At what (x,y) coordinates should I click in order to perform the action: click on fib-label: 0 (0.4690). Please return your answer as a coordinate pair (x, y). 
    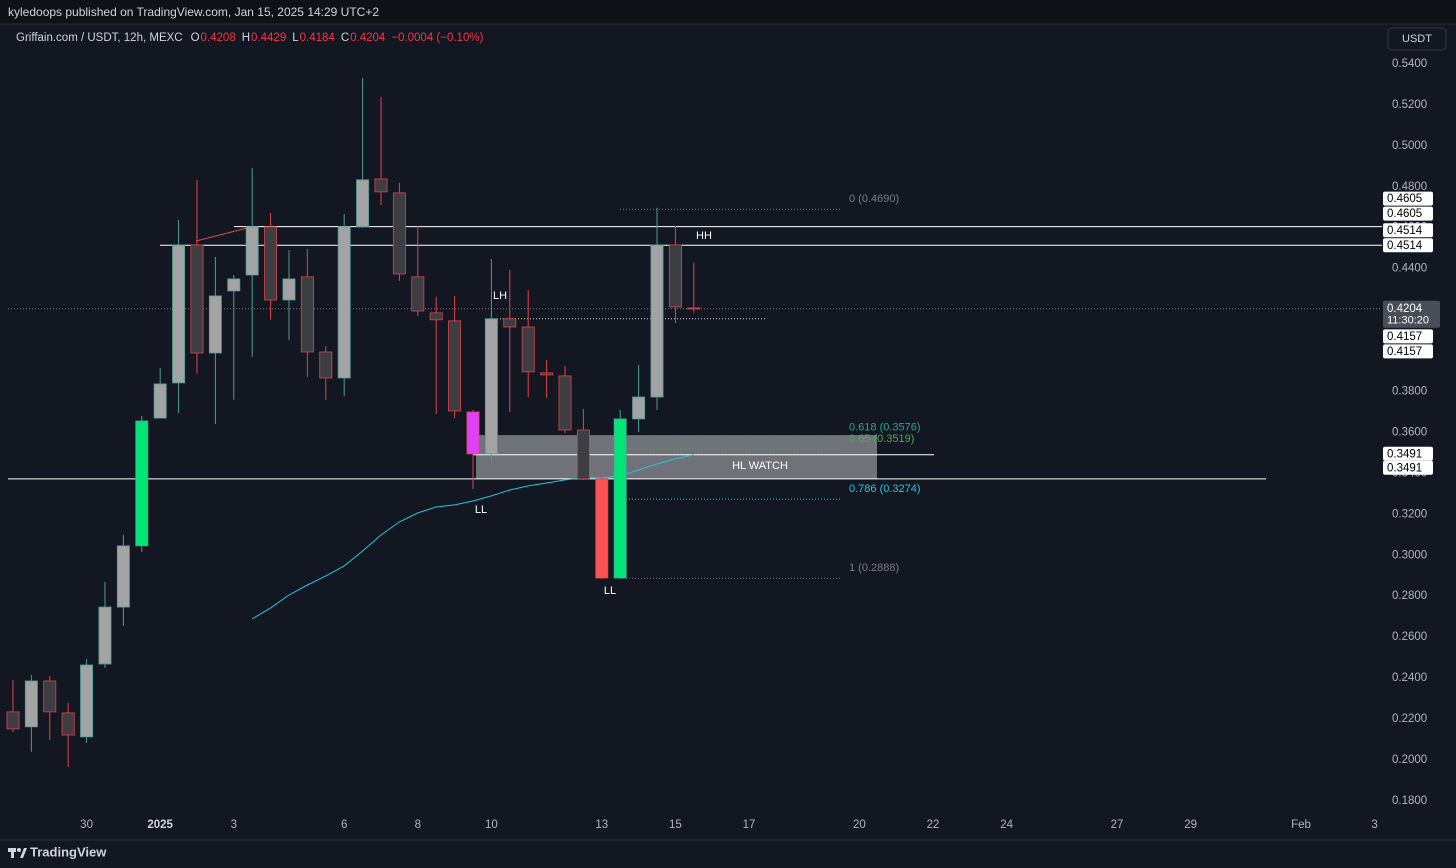
    Looking at the image, I should click on (874, 199).